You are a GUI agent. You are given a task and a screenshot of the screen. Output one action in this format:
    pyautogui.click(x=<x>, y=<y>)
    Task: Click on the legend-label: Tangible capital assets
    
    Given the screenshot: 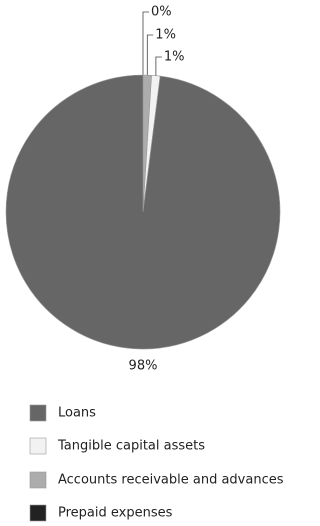 What is the action you would take?
    pyautogui.click(x=131, y=446)
    